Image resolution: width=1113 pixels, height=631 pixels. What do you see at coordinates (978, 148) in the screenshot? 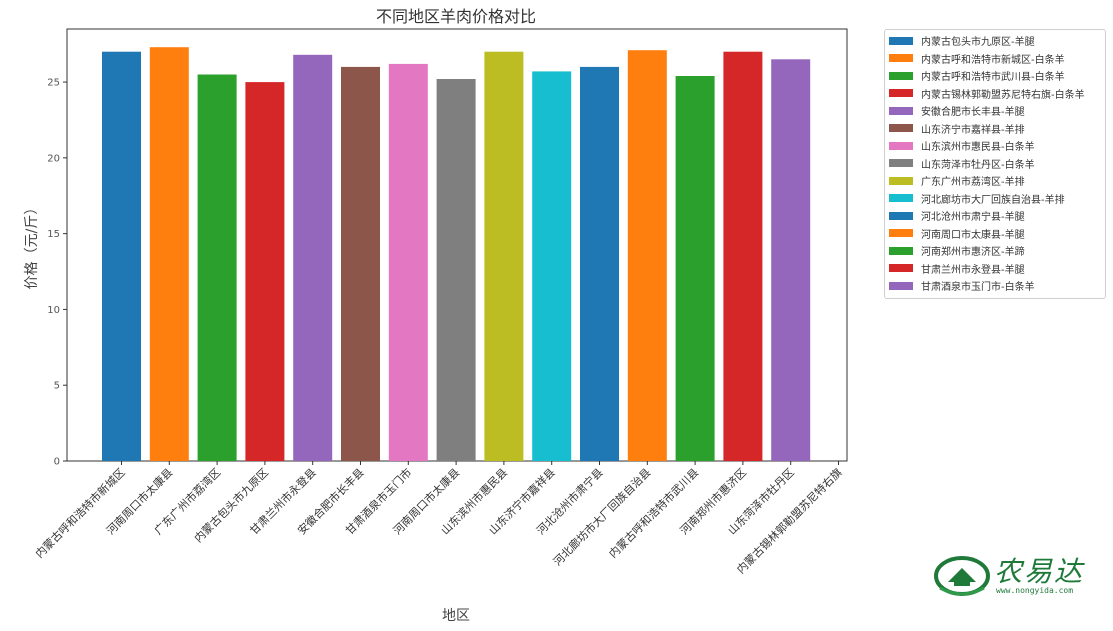
I see `legend-label: 山东滨州市惠民县-白条羊` at bounding box center [978, 148].